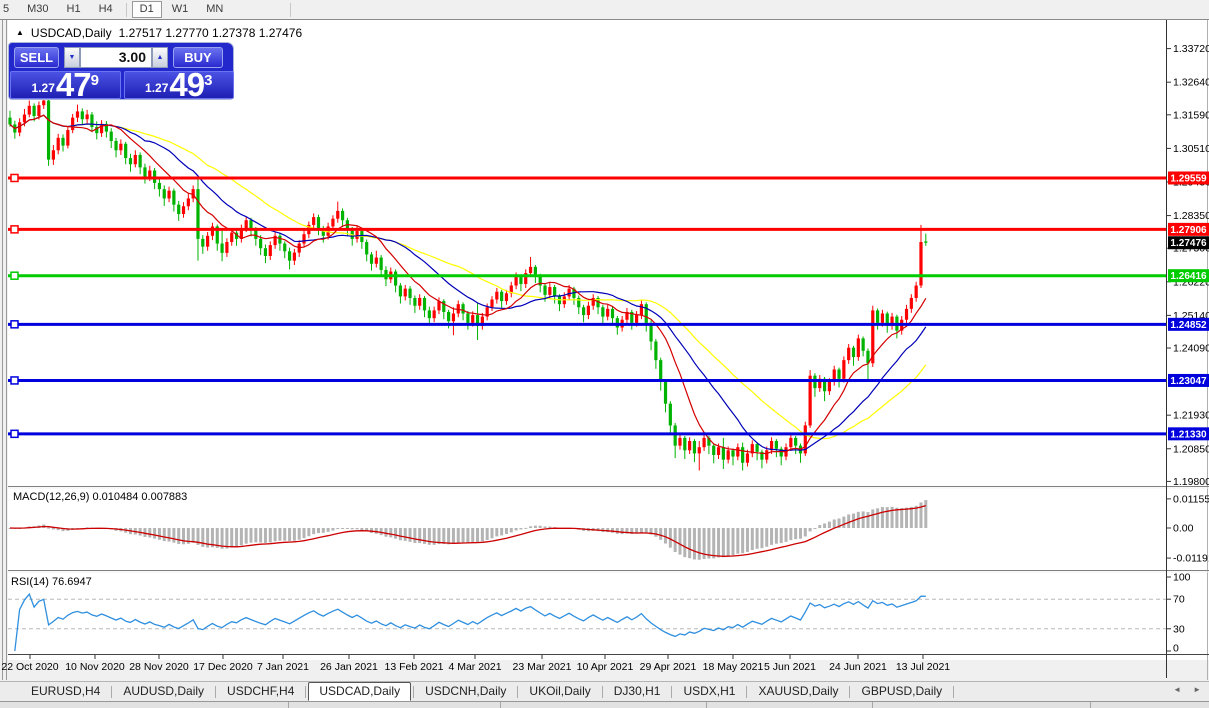 This screenshot has width=1209, height=708. Describe the element at coordinates (72, 57) in the screenshot. I see `volume-decrease-button: ▼` at that location.